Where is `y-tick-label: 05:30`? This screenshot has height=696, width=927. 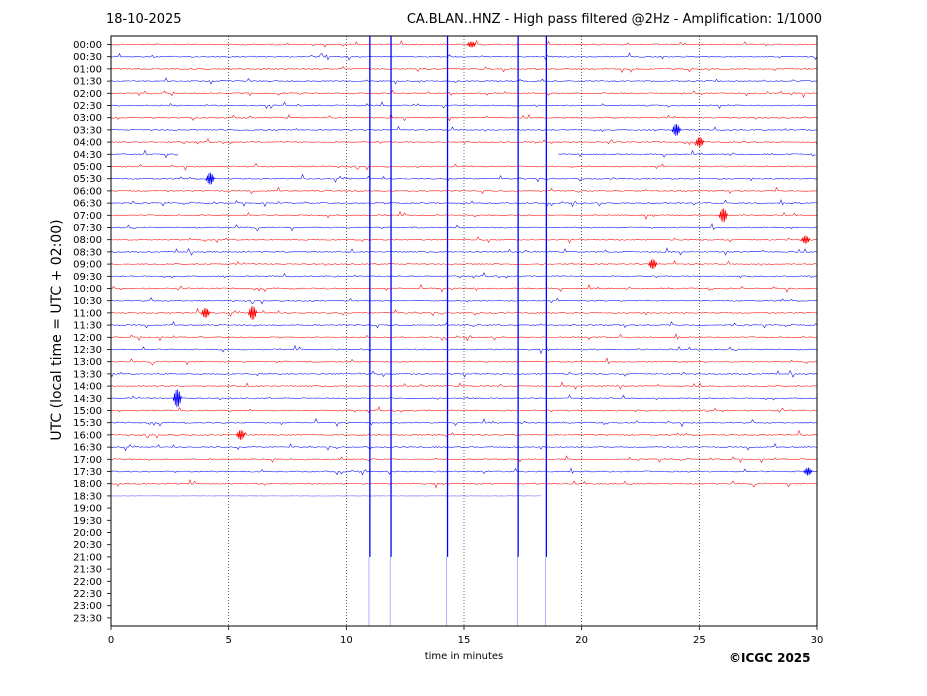
y-tick-label: 05:30 is located at coordinates (87, 179).